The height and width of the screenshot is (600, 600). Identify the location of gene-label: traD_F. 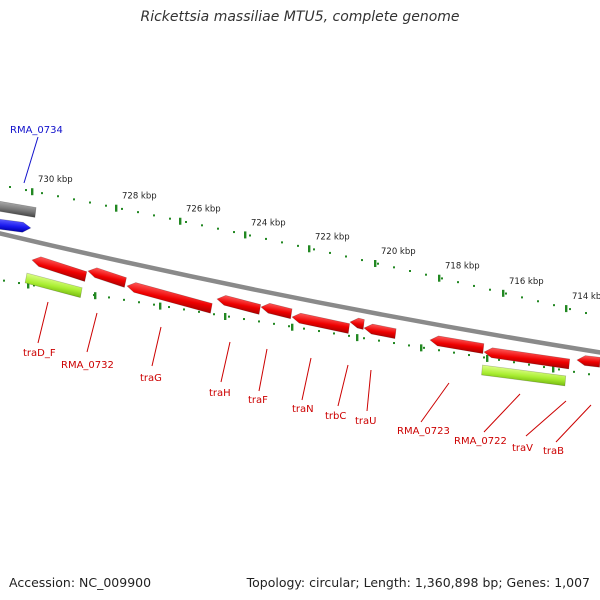
(39, 353).